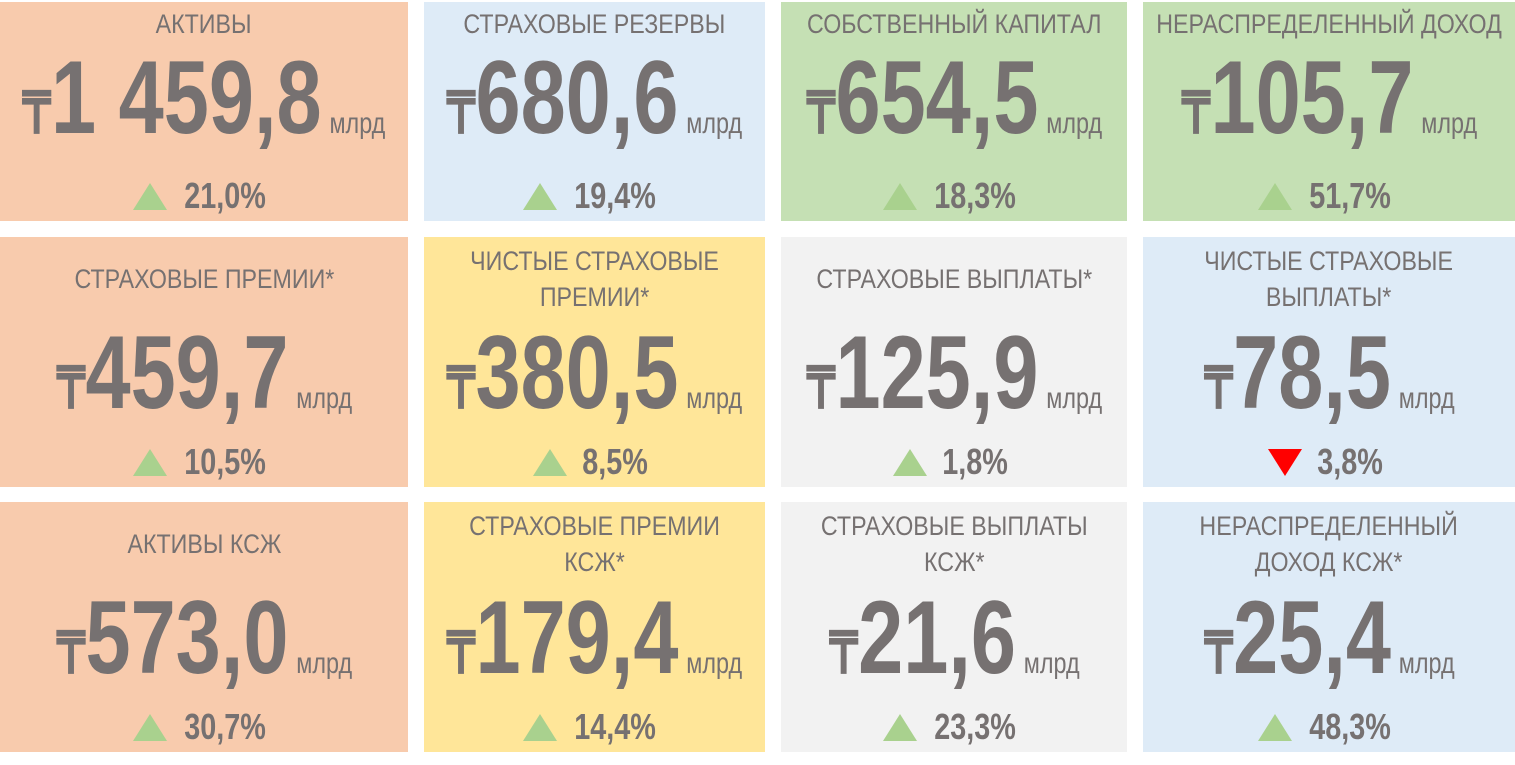  I want to click on change: 10,5%, so click(204, 462).